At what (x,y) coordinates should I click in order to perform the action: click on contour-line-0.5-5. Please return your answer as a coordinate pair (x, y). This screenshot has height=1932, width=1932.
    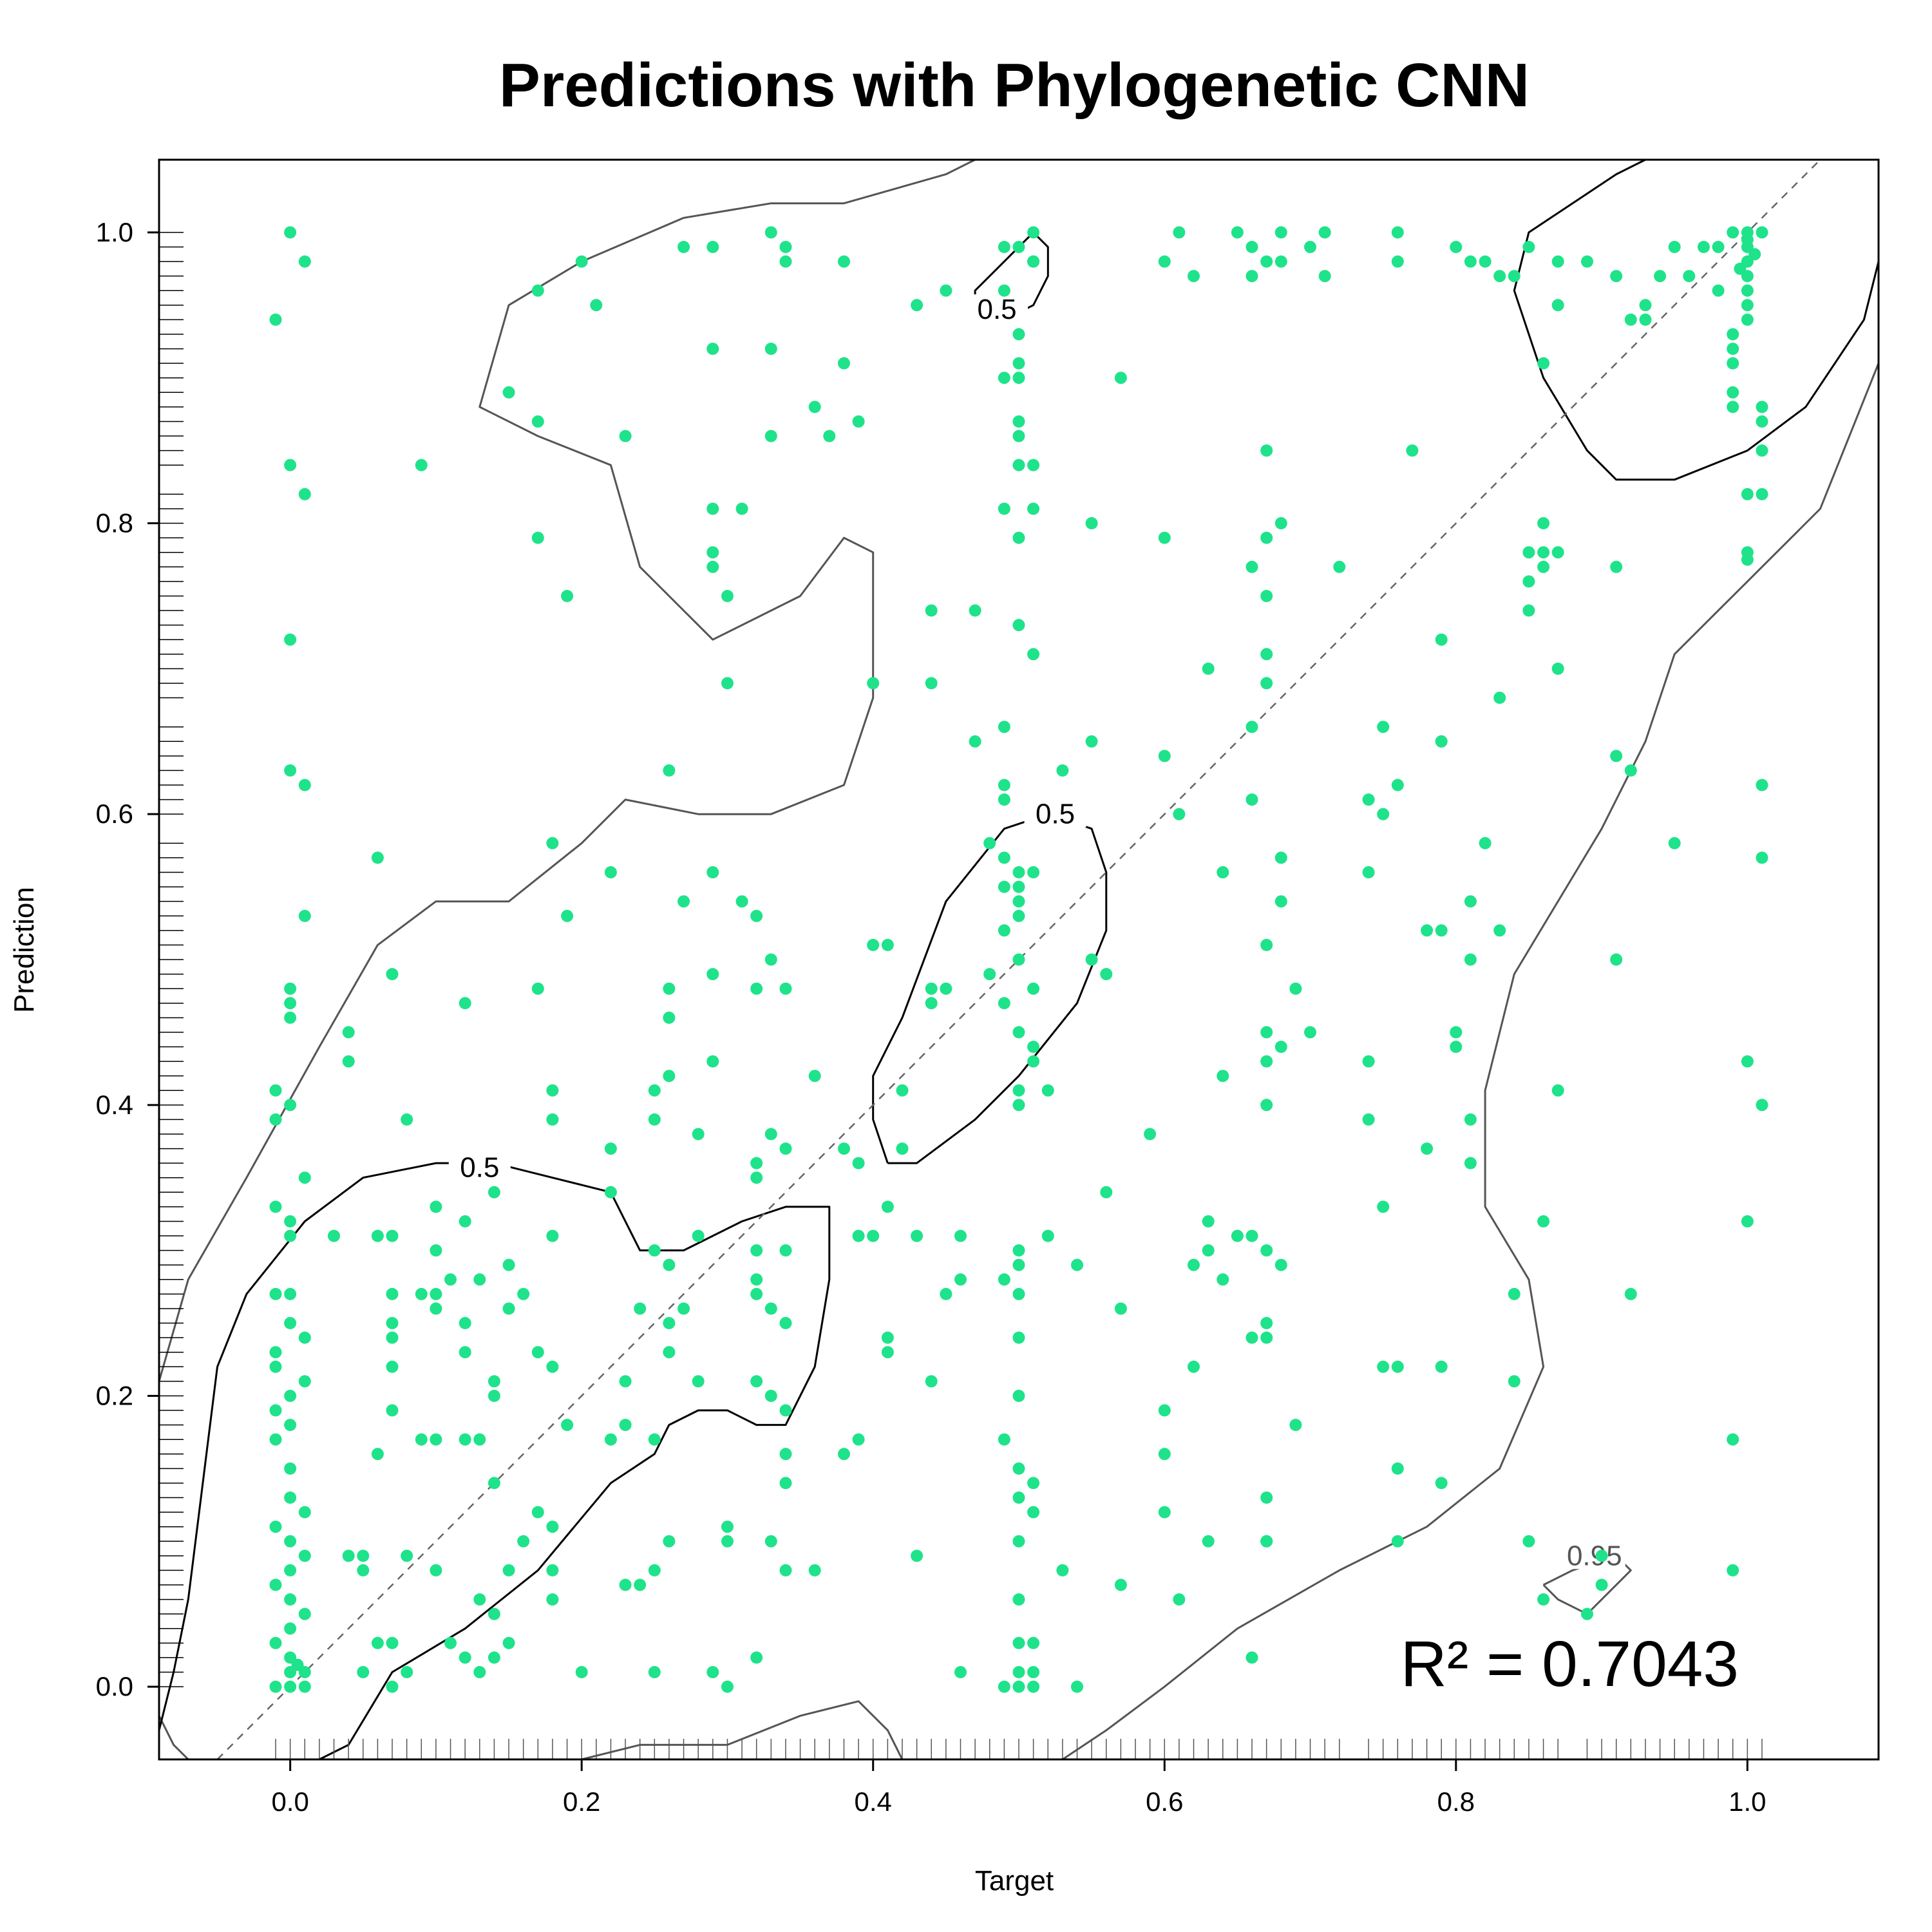
    Looking at the image, I should click on (495, 1461).